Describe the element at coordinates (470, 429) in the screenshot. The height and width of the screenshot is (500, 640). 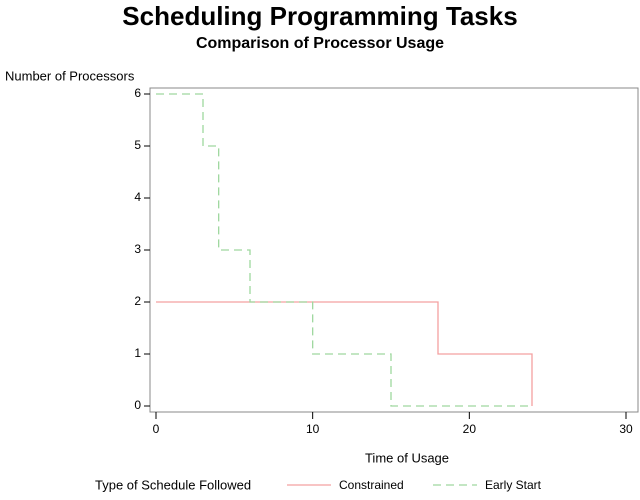
I see `x-tick-label: 20` at that location.